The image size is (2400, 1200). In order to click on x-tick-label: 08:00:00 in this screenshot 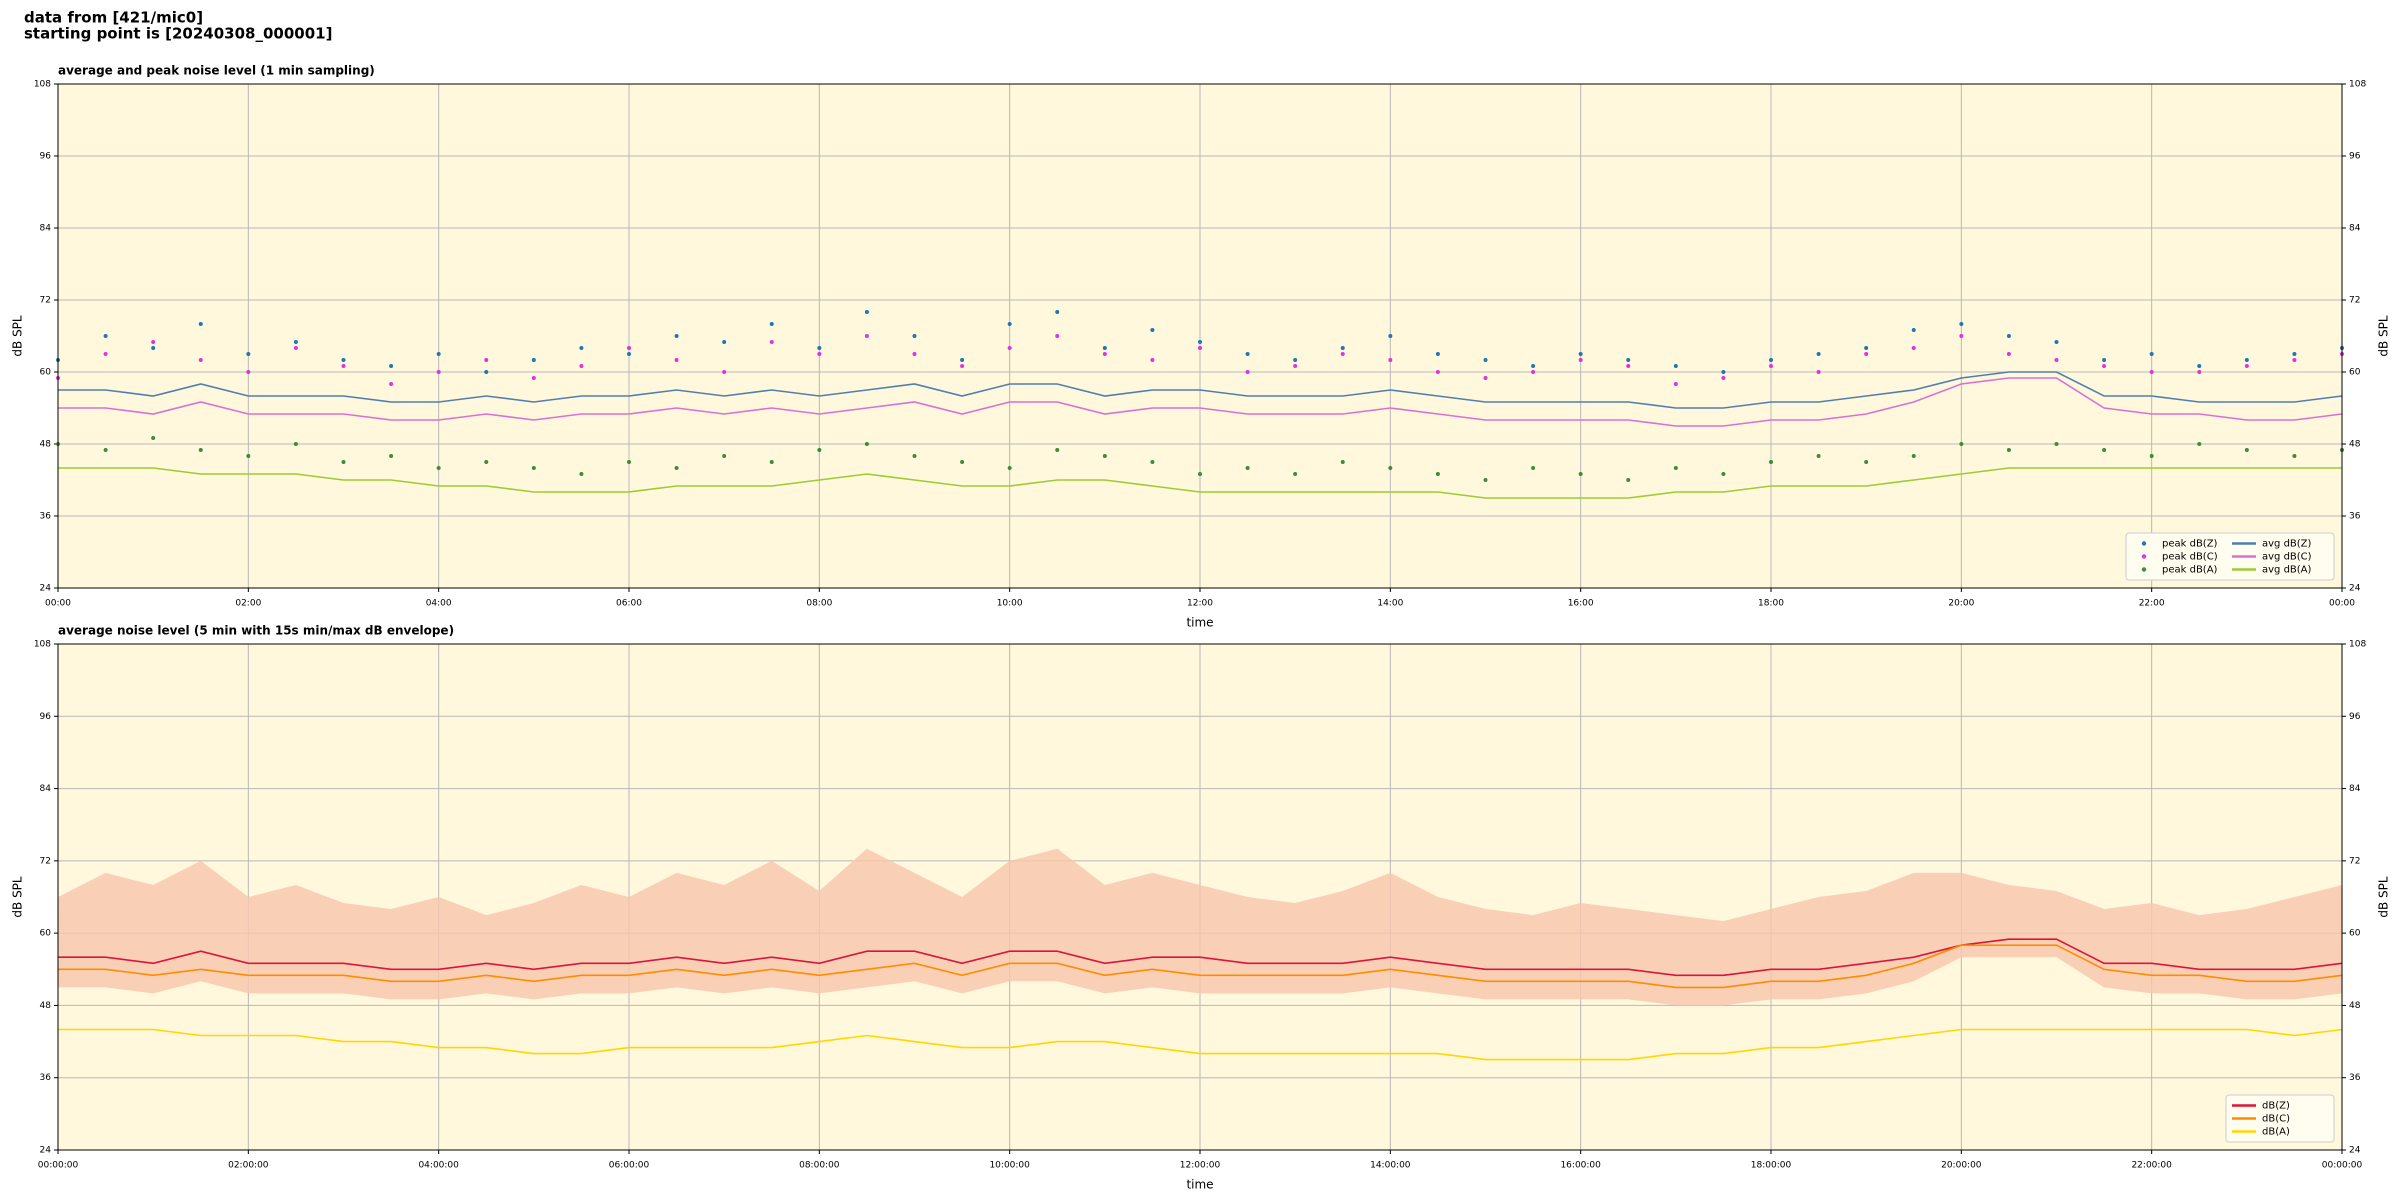, I will do `click(819, 1166)`.